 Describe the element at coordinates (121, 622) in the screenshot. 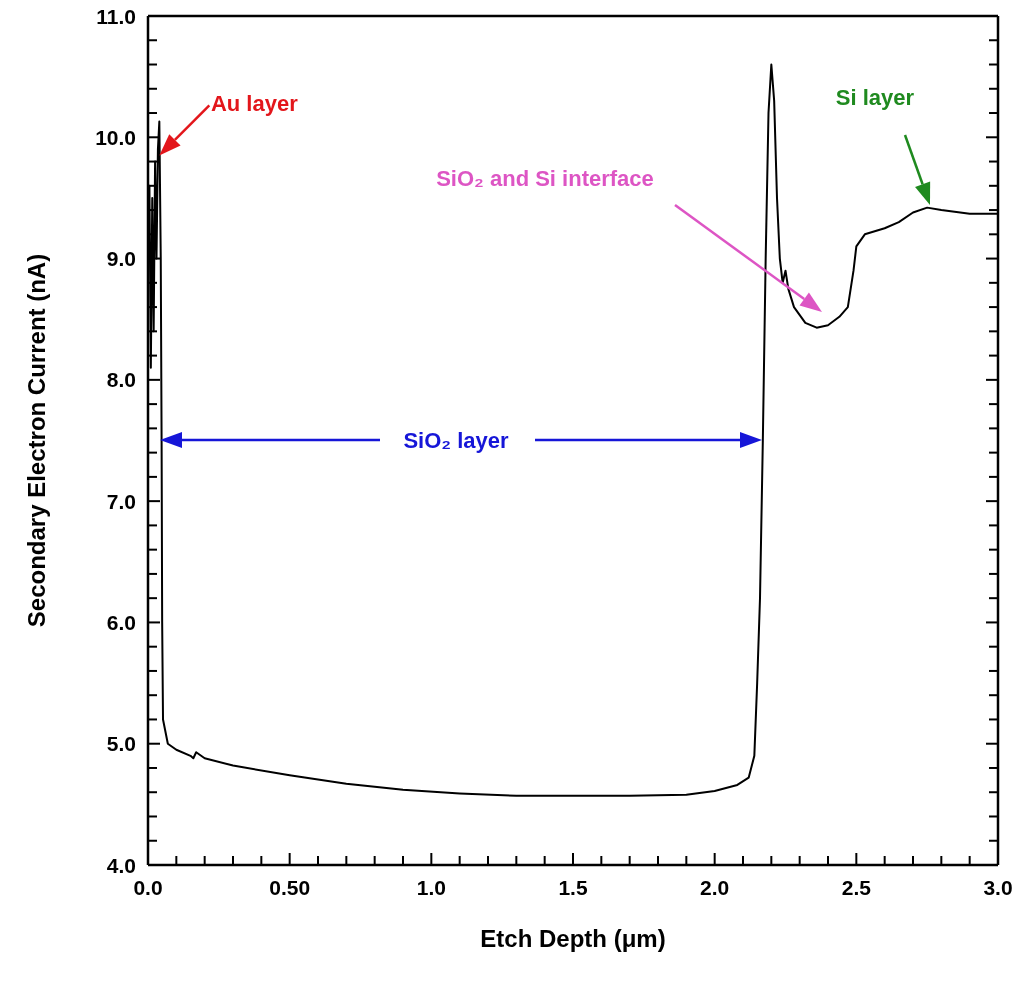

I see `y-tick-label: 6.0` at that location.